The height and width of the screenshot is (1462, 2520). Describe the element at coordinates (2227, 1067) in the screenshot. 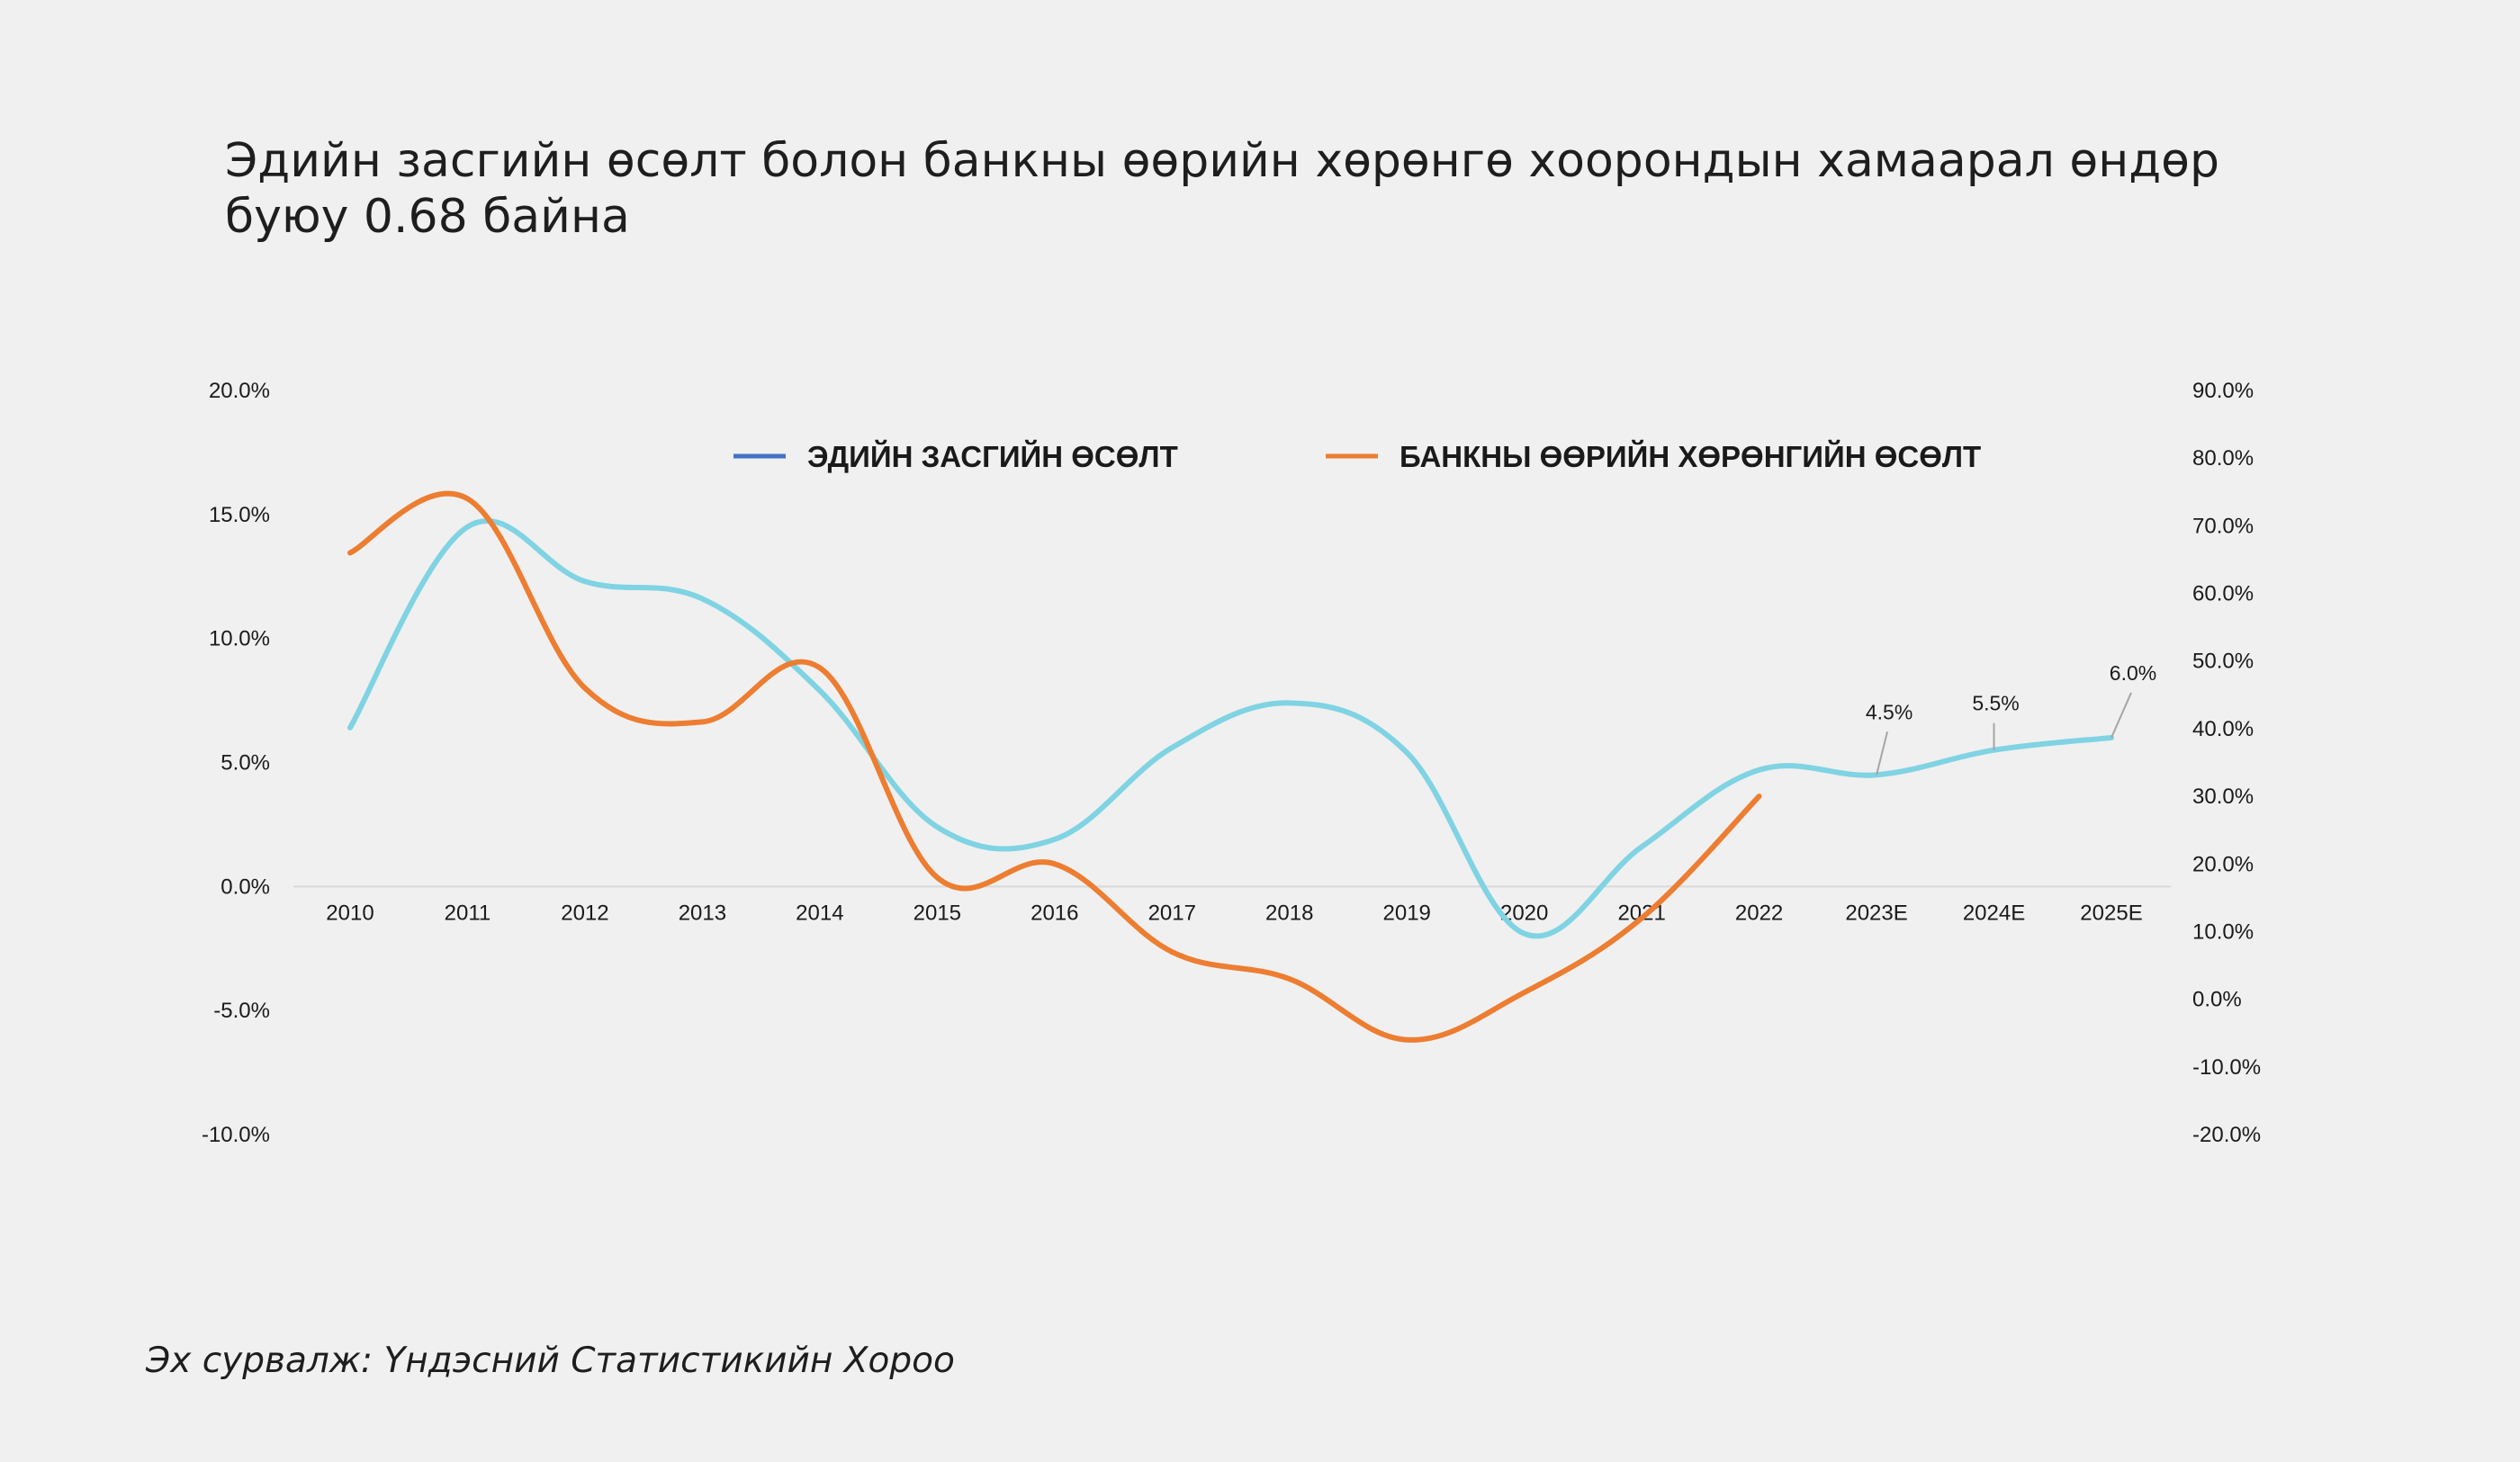

I see `y-right-tick-label: -10.0%` at that location.